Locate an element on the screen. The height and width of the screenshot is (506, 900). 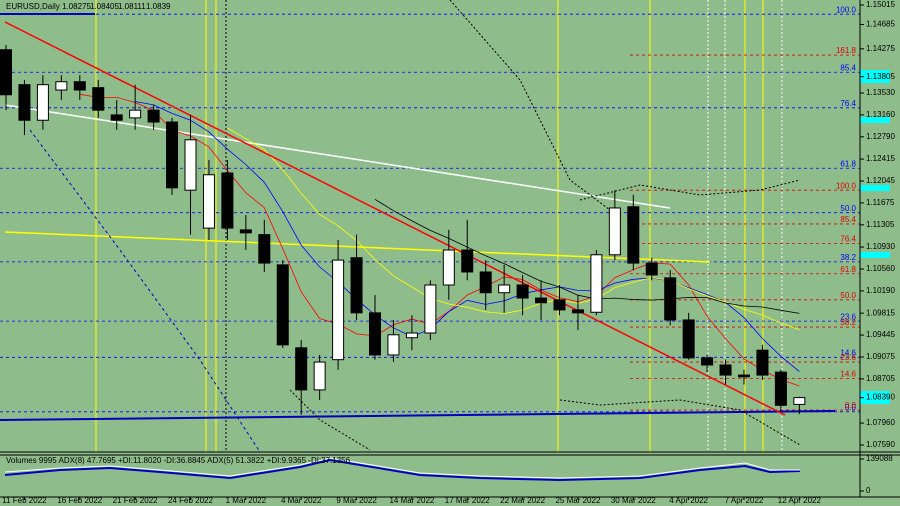
y-tick-label: 1.13530 is located at coordinates (880, 92).